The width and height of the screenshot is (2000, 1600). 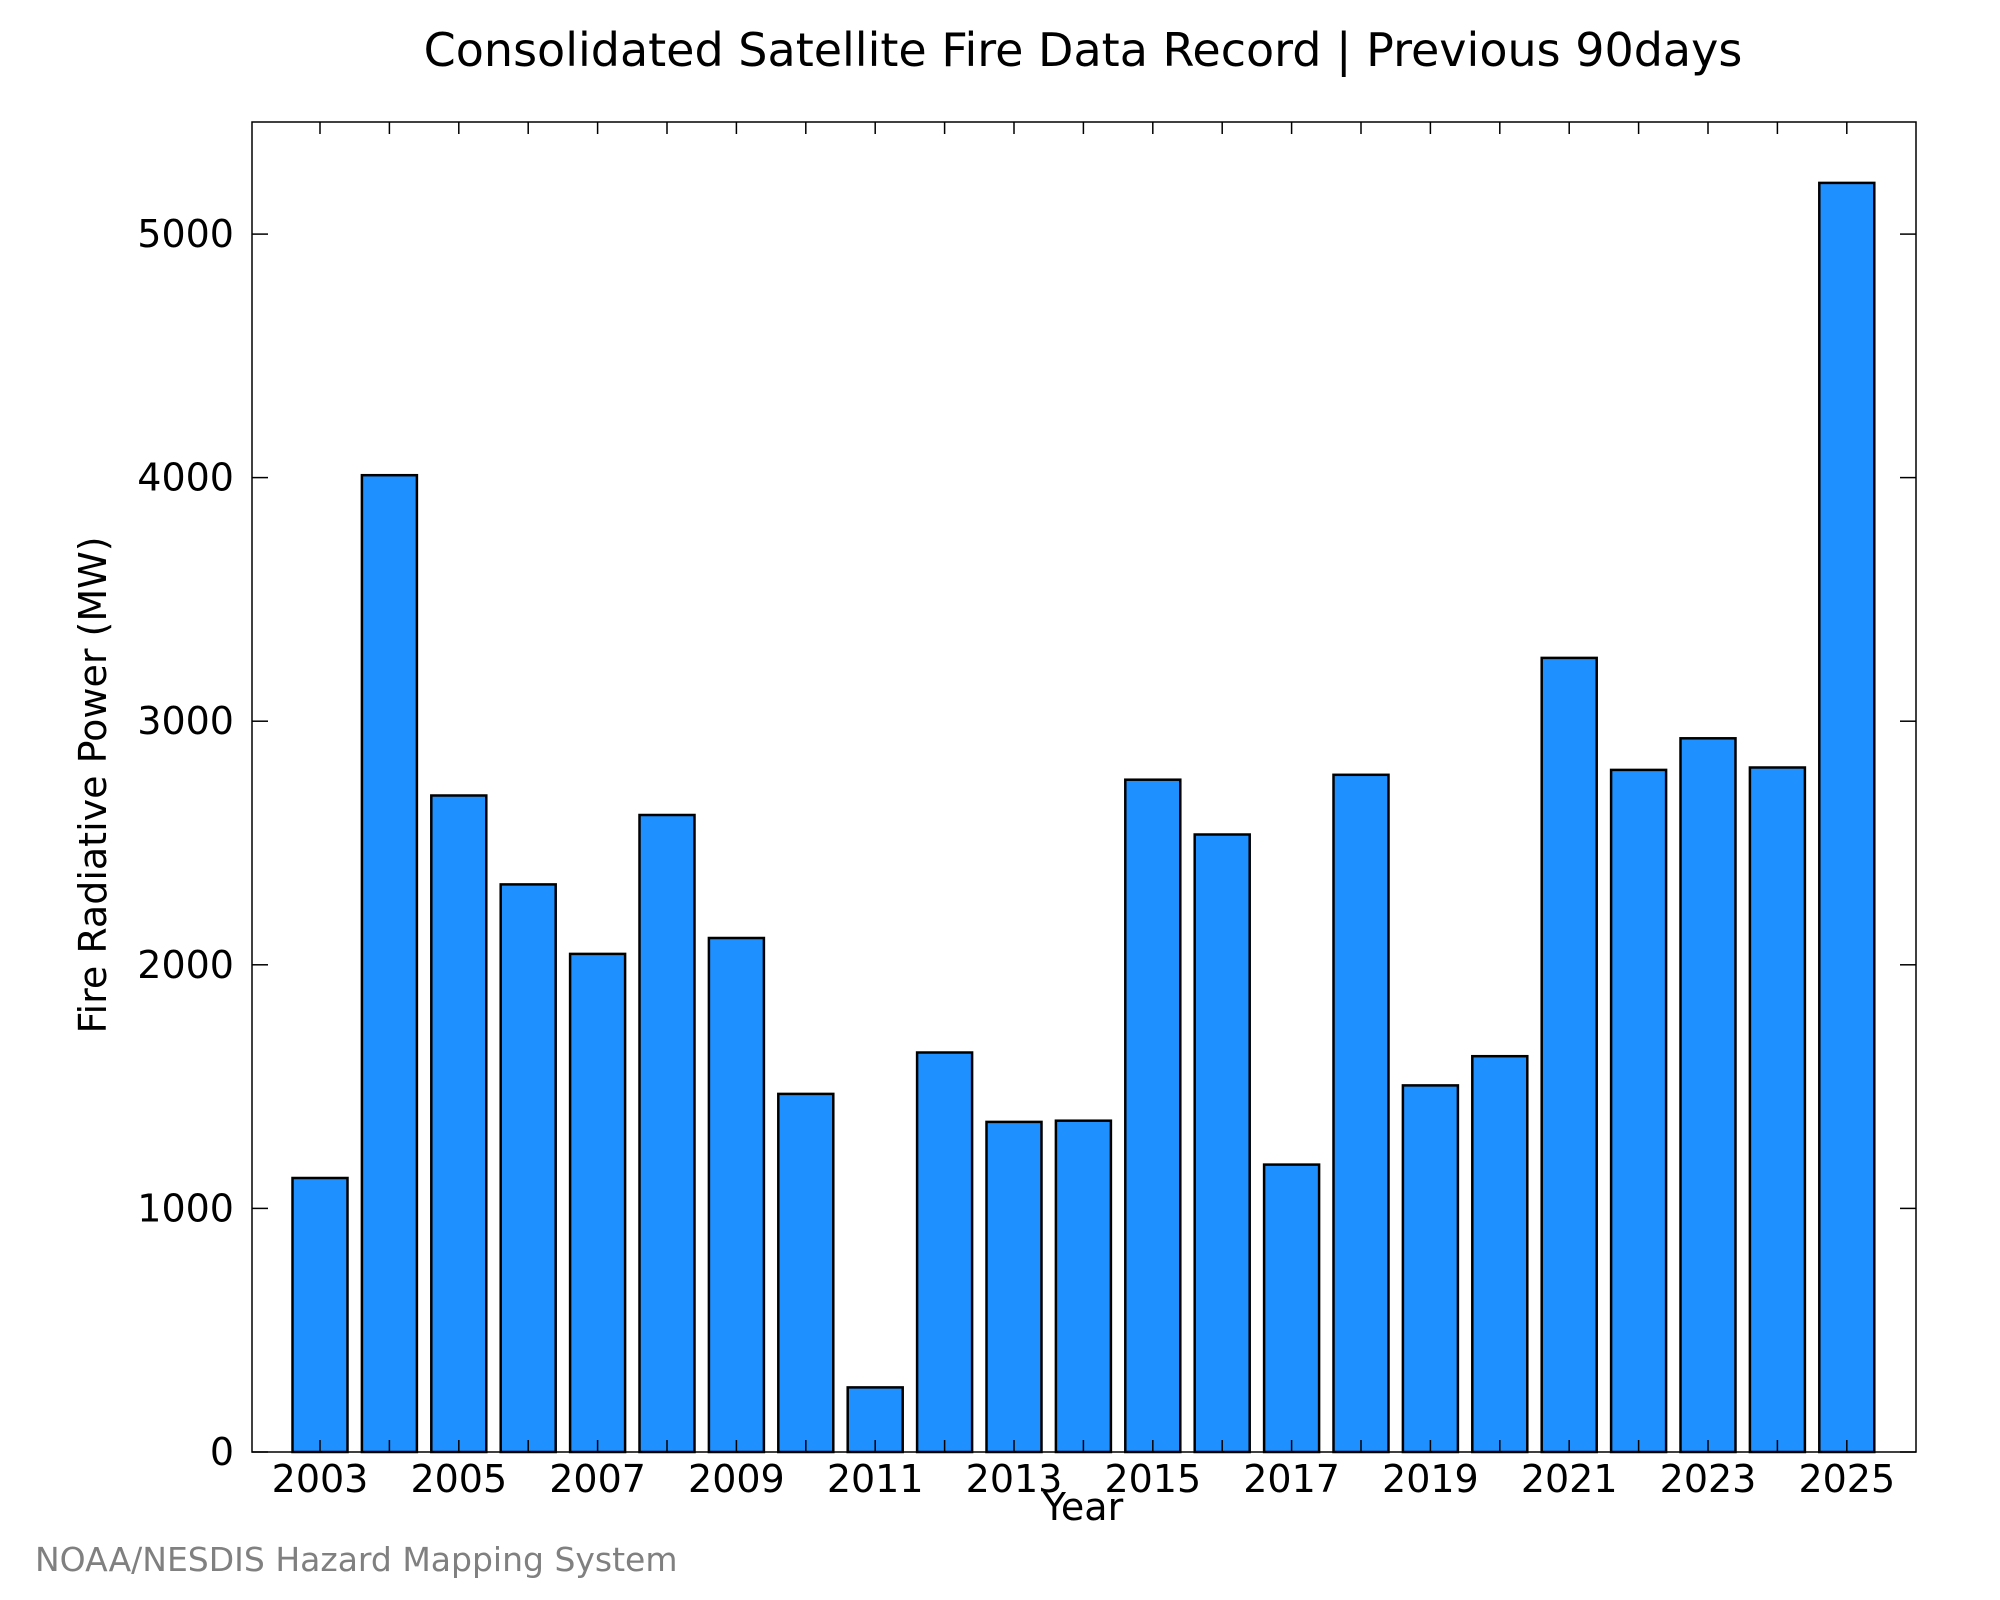 I want to click on x-tick-label-2017: 2017, so click(x=1291, y=1479).